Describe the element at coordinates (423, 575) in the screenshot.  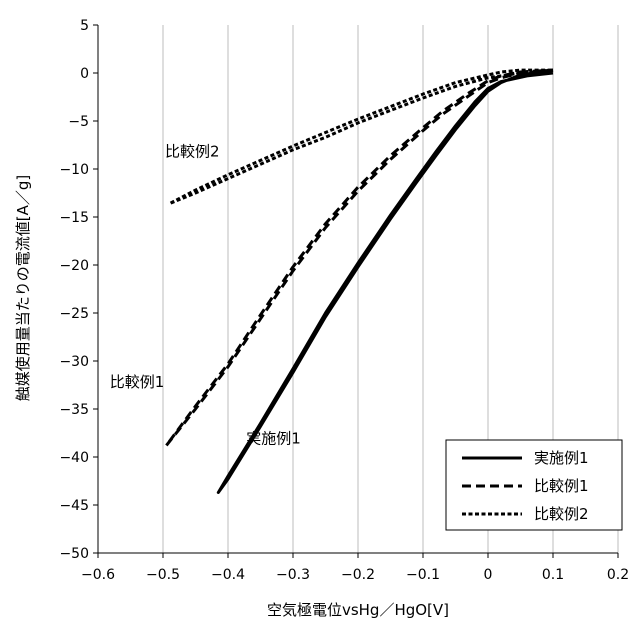
I see `x-tick-label: −0.1` at that location.